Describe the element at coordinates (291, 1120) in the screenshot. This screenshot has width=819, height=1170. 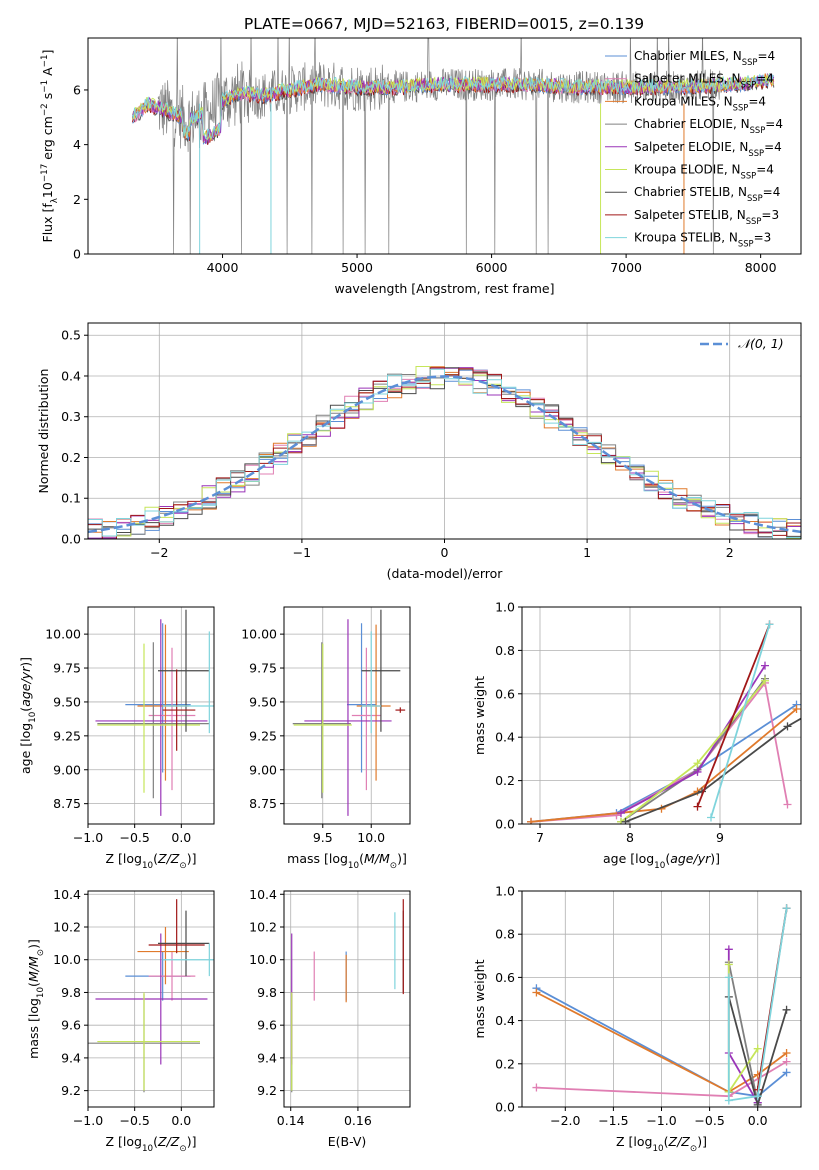
I see `tick-label-x: 0.14` at that location.